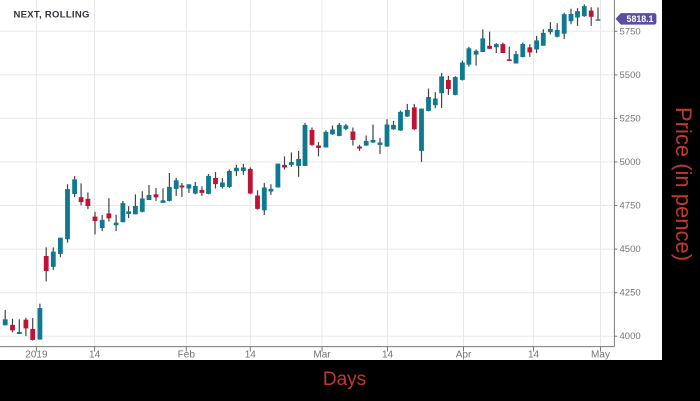 This screenshot has width=700, height=401. What do you see at coordinates (52, 15) in the screenshot?
I see `svg-text: NEXT, ROLLING` at bounding box center [52, 15].